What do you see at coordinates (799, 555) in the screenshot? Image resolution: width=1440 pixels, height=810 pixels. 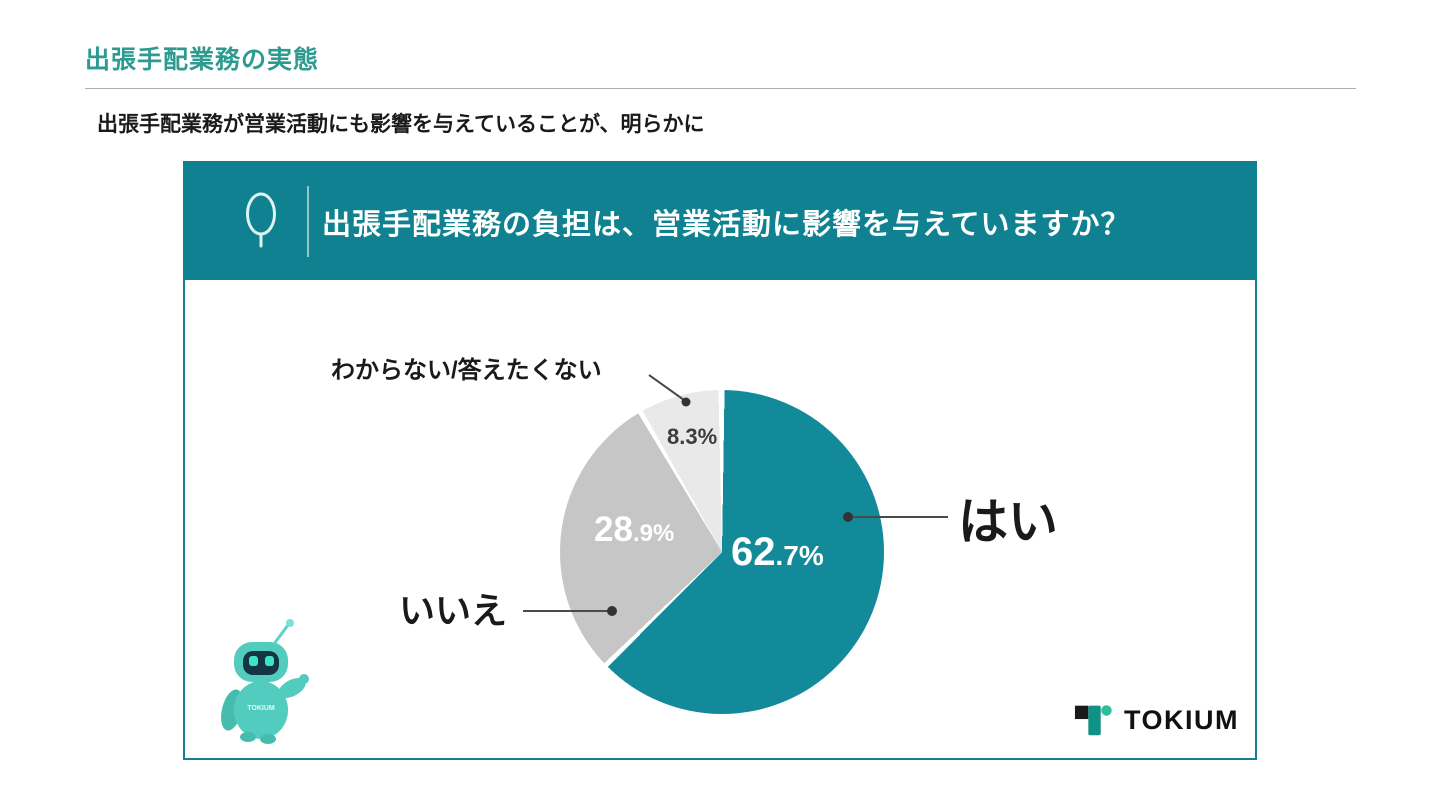 I see `pie-value-yes-dec: .7%` at bounding box center [799, 555].